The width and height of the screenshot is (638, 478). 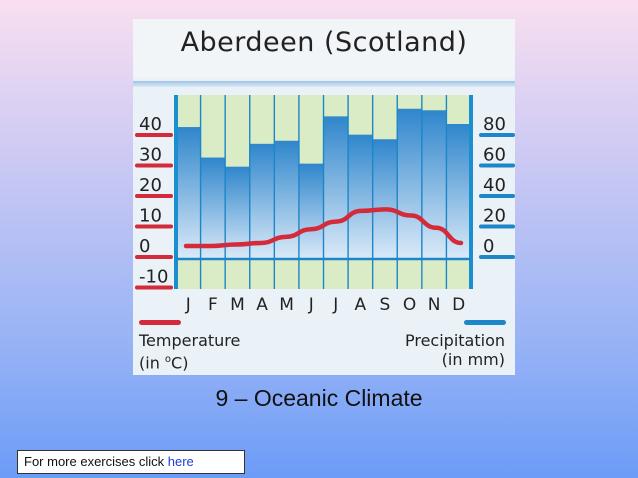 What do you see at coordinates (180, 461) in the screenshot?
I see `here-link: here` at bounding box center [180, 461].